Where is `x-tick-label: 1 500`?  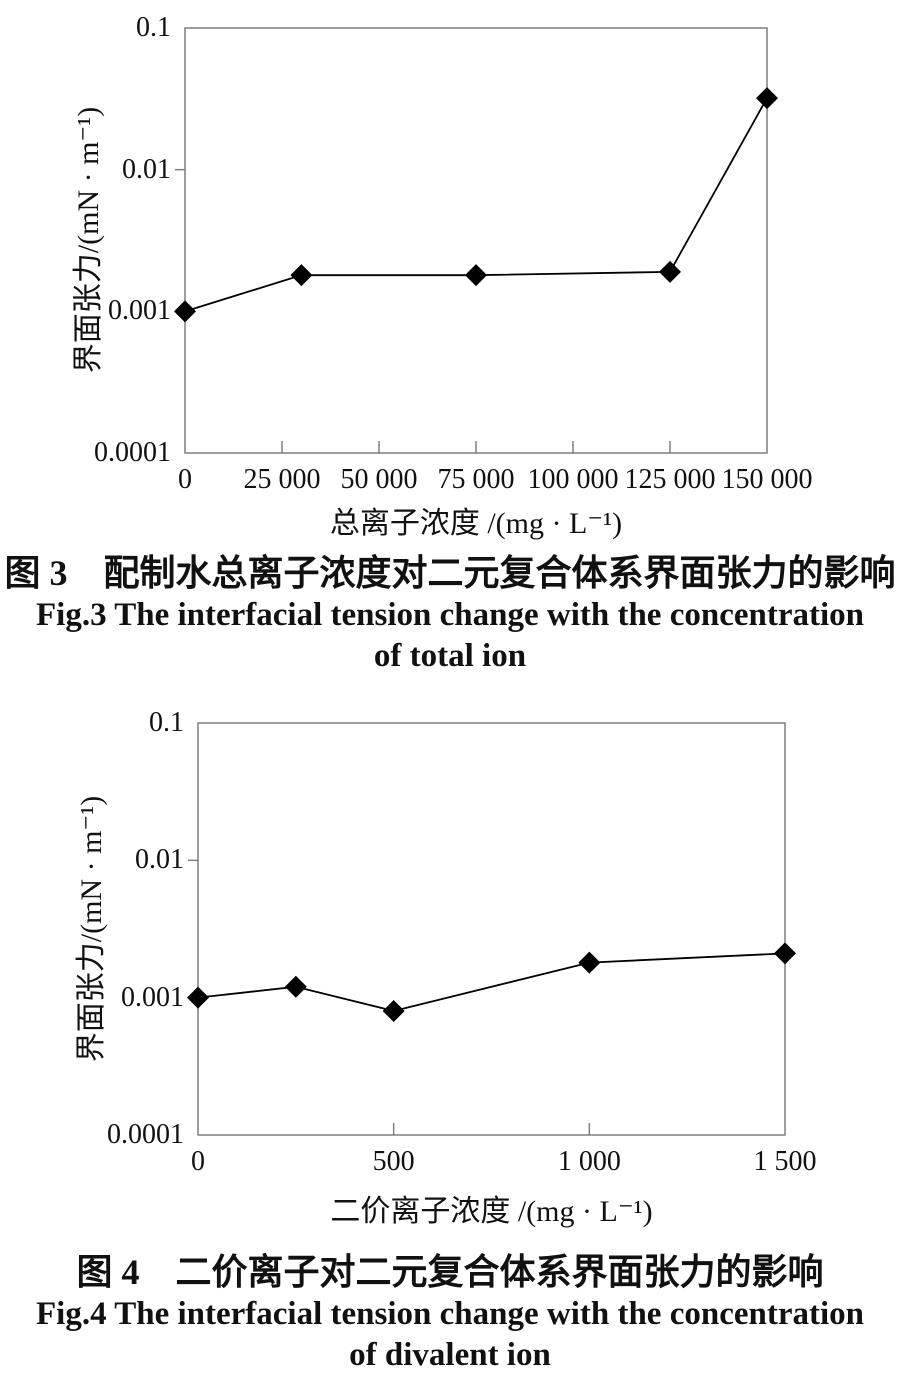 x-tick-label: 1 500 is located at coordinates (785, 1161).